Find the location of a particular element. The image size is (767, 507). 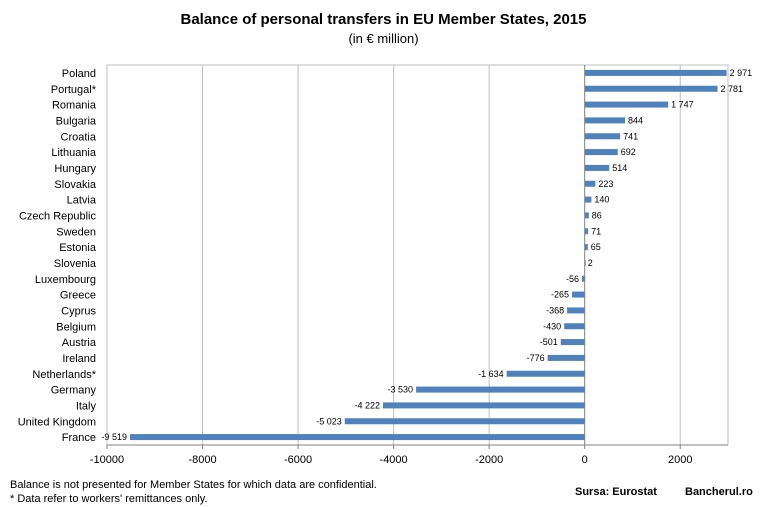

data-label: -9 519 is located at coordinates (114, 437).